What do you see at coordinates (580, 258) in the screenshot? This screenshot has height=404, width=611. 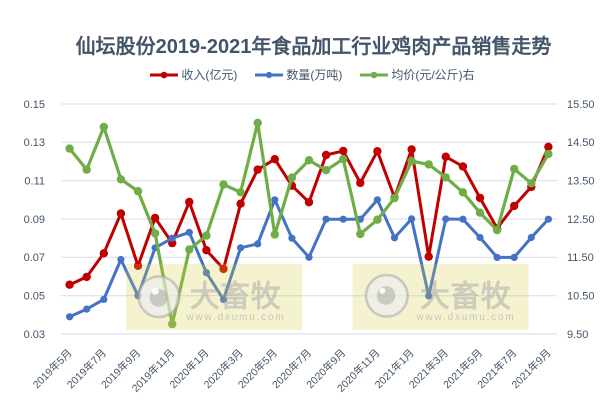 I see `svg-text: 11.50` at bounding box center [580, 258].